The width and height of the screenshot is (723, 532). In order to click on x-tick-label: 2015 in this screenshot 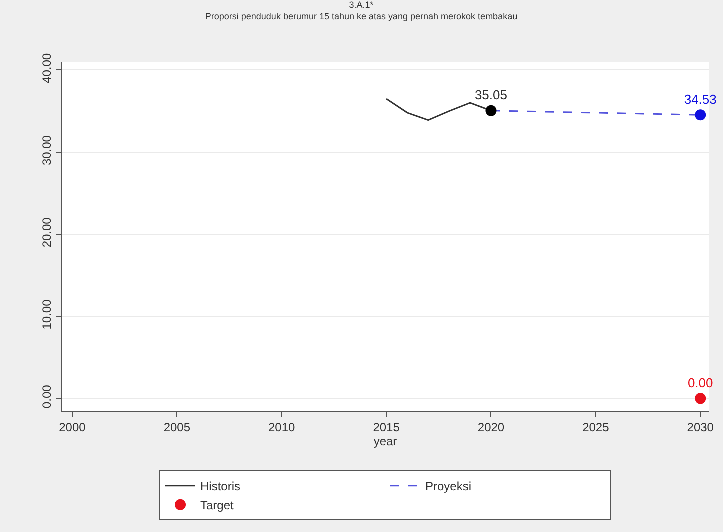, I will do `click(386, 427)`.